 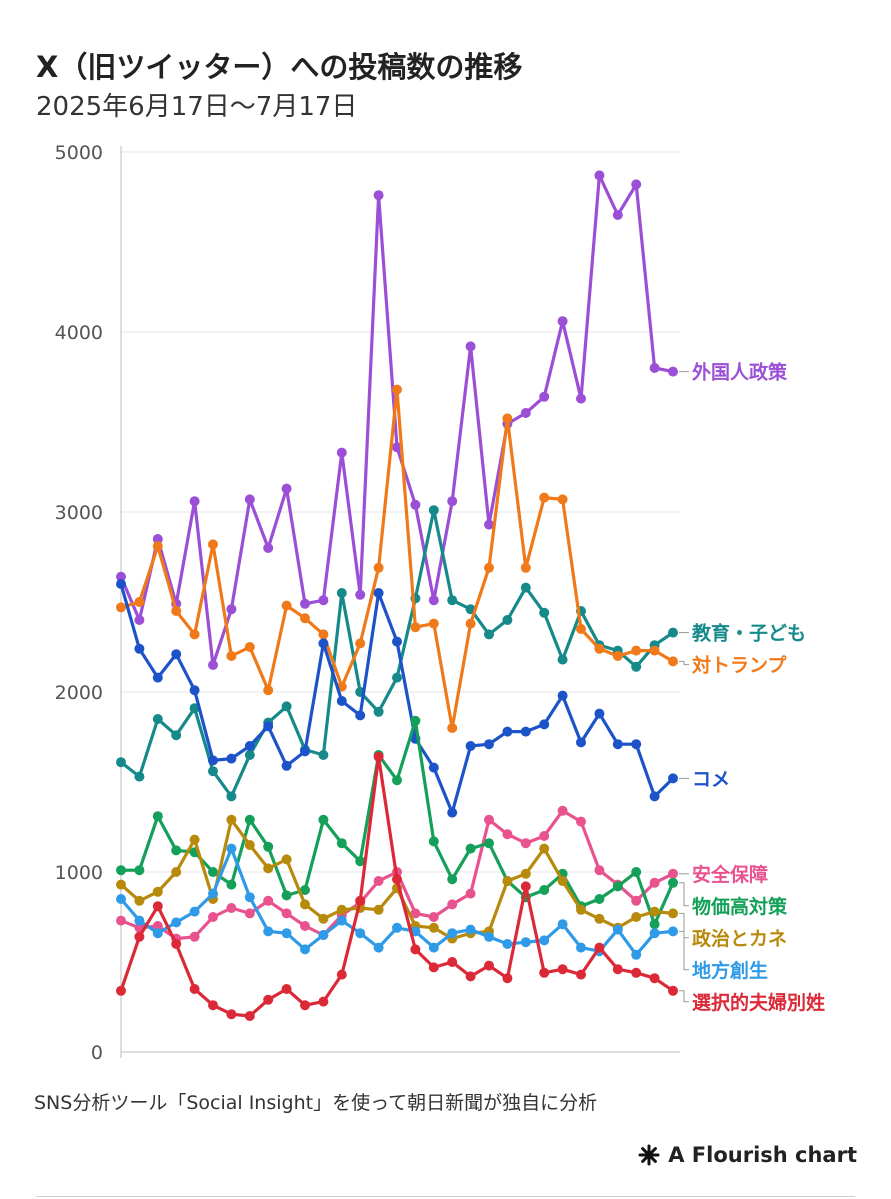 I want to click on series-end-label: 教育・子ども, so click(x=749, y=633).